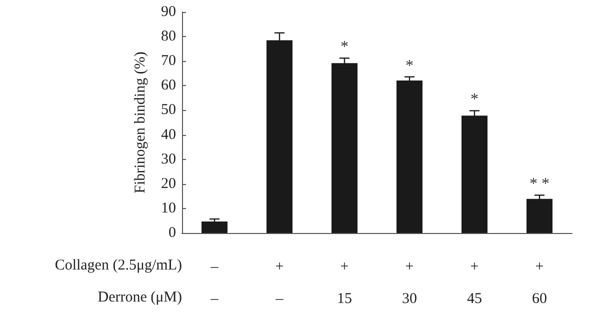  Describe the element at coordinates (140, 298) in the screenshot. I see `text: Derrone (μM)` at that location.